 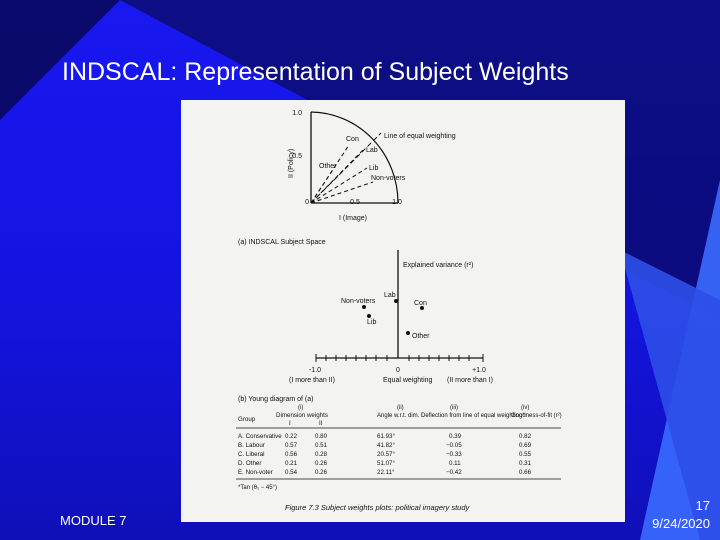 I want to click on panel-b-point-label: Lib, so click(x=371, y=322).